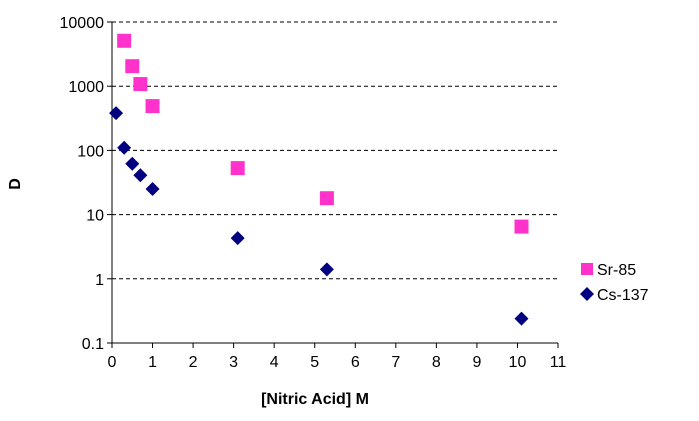 The width and height of the screenshot is (699, 421). What do you see at coordinates (314, 362) in the screenshot?
I see `x-tick-label: 5` at bounding box center [314, 362].